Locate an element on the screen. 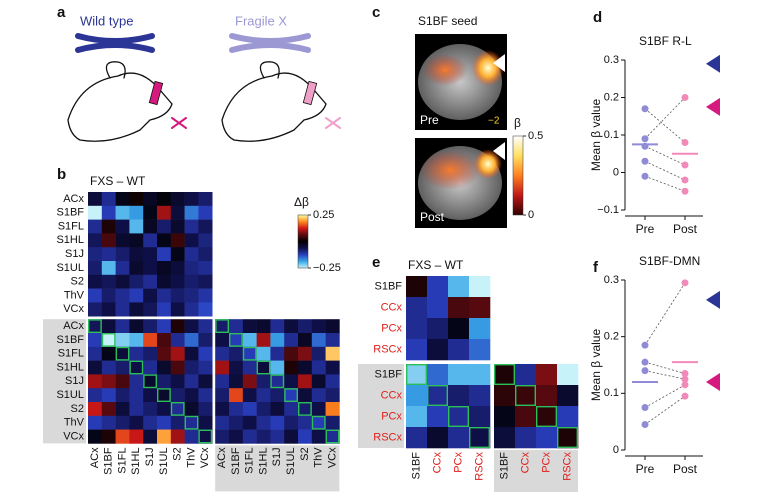 This screenshot has width=767, height=496. scissors-wt is located at coordinates (179, 123).